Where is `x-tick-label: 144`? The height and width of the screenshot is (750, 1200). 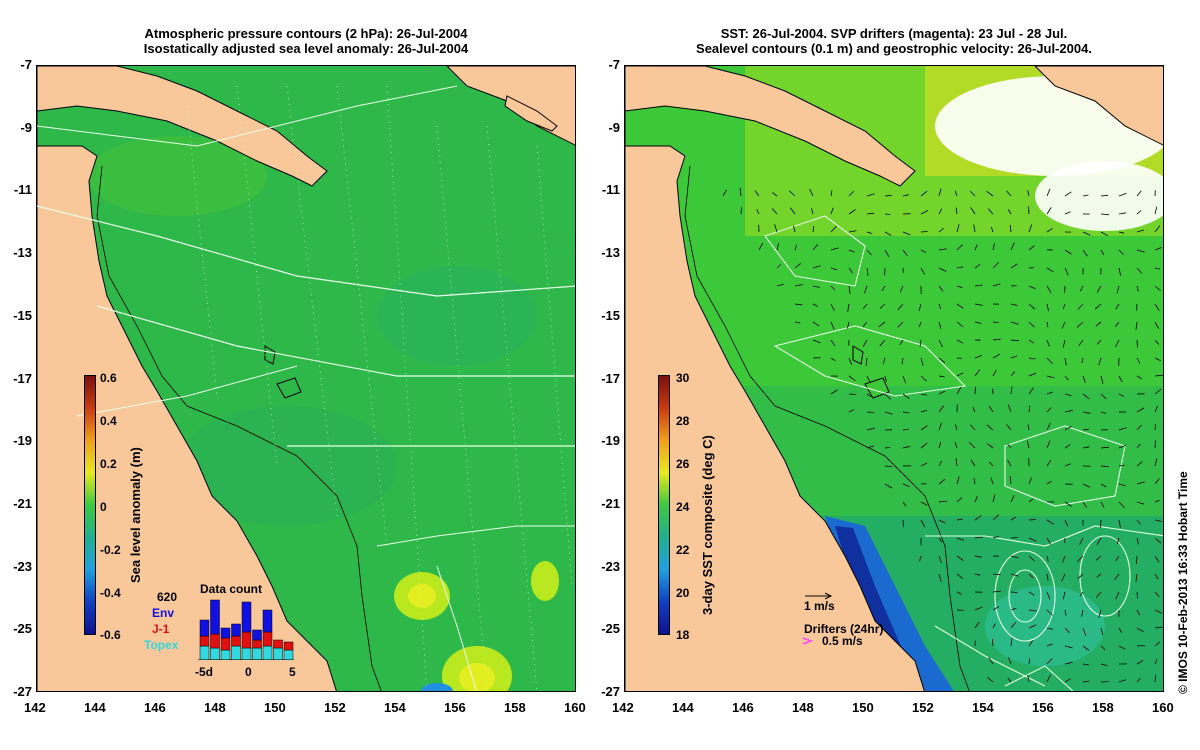
x-tick-label: 144 is located at coordinates (683, 707).